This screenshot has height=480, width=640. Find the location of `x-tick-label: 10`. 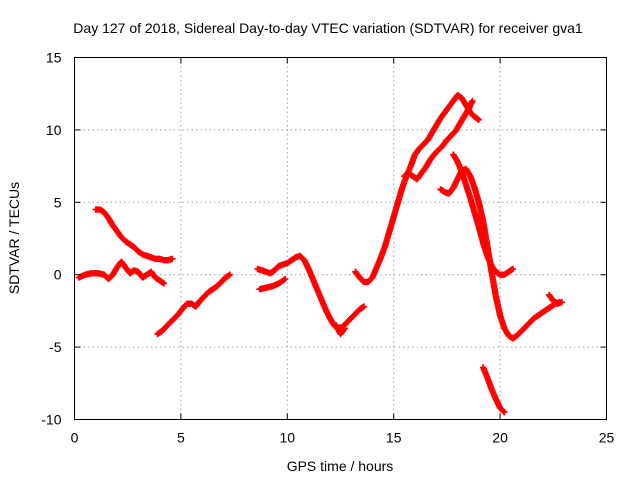

x-tick-label: 10 is located at coordinates (288, 438).